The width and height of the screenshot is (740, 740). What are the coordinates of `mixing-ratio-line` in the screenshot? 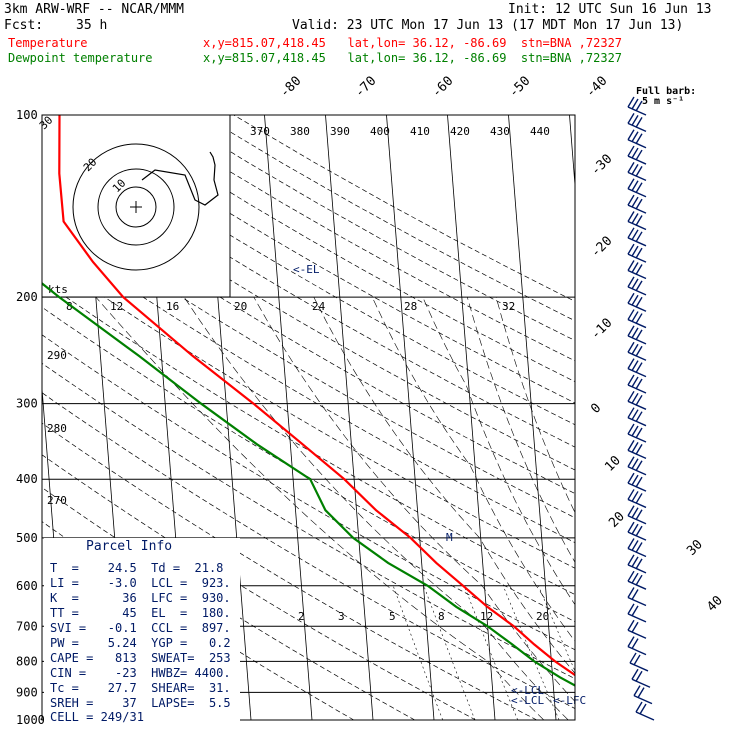 It's located at (556, 628).